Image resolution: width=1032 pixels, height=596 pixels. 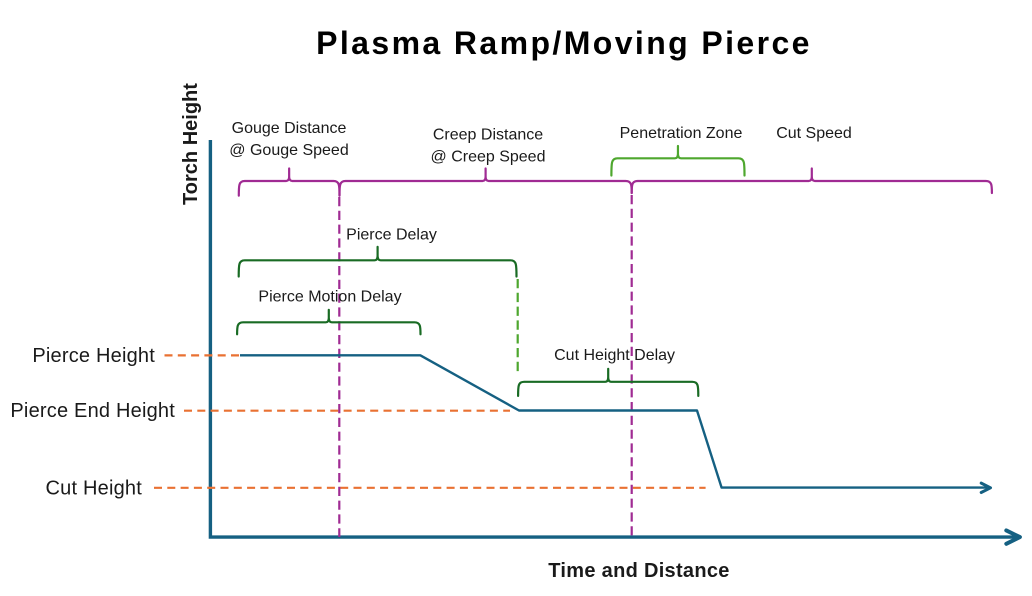 I want to click on svg-text: Creep Distance, so click(x=488, y=135).